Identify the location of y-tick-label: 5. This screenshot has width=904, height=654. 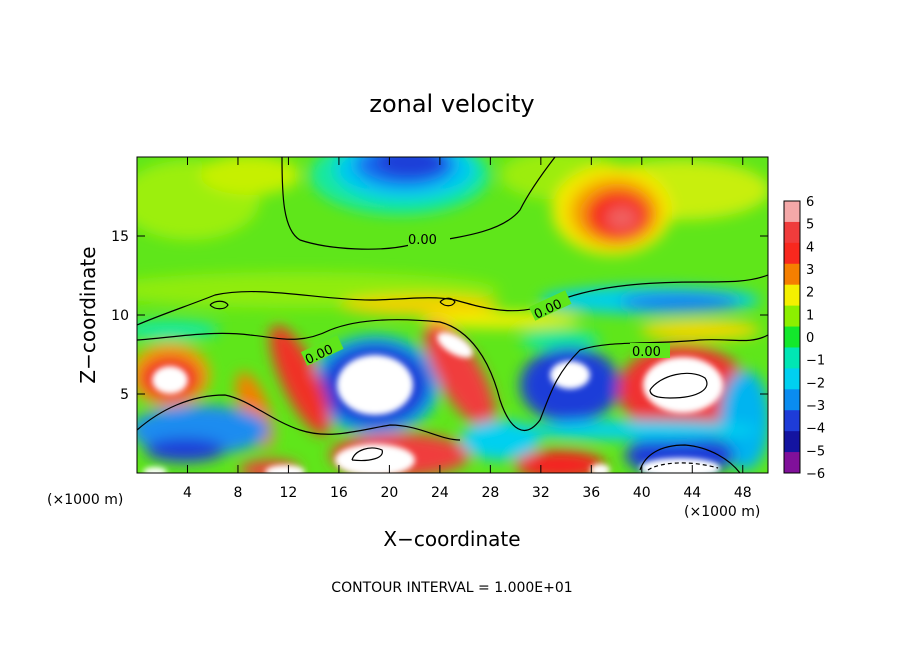
(124, 395).